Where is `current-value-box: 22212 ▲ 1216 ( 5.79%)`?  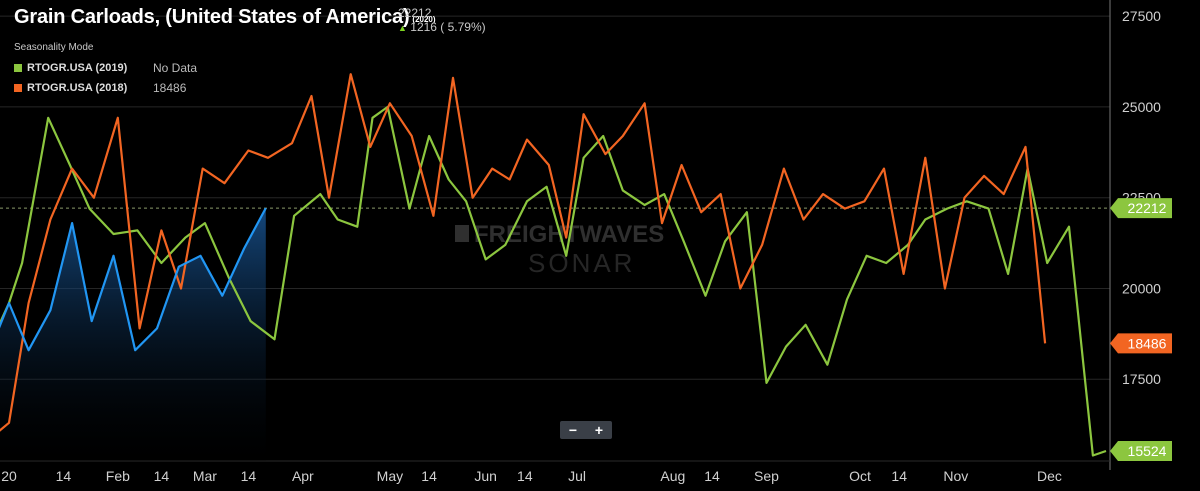 current-value-box: 22212 ▲ 1216 ( 5.79%) is located at coordinates (442, 20).